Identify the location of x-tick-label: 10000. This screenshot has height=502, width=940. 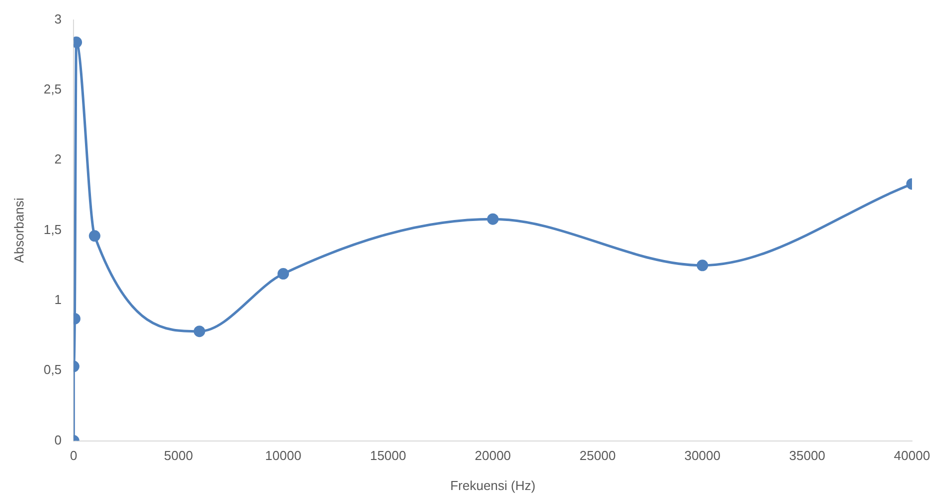
(283, 456).